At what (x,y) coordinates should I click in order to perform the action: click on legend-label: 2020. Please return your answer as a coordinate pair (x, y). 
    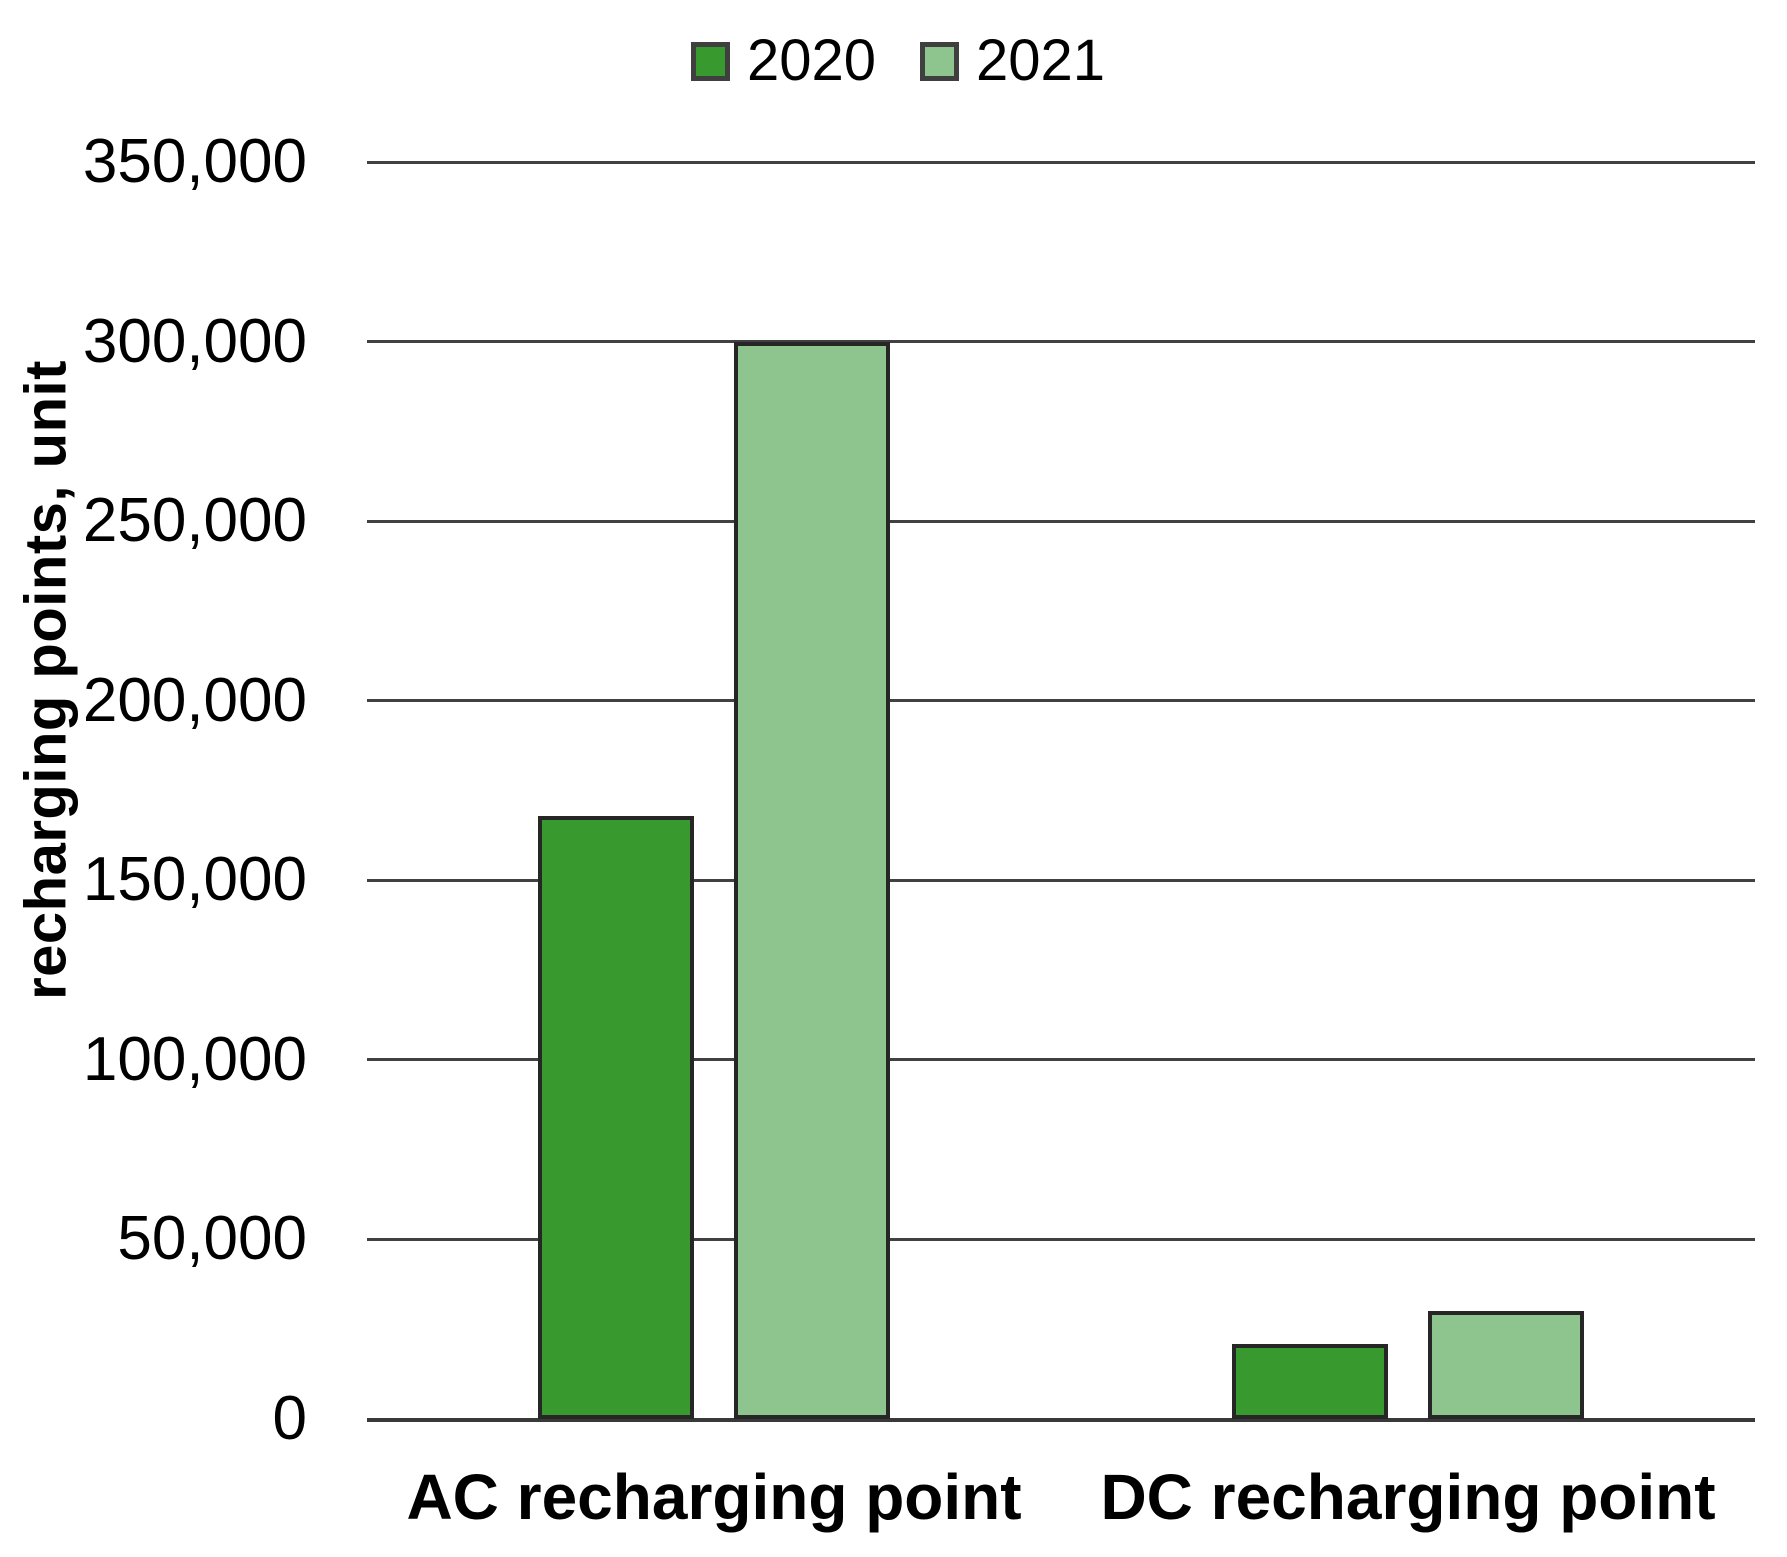
    Looking at the image, I should click on (812, 60).